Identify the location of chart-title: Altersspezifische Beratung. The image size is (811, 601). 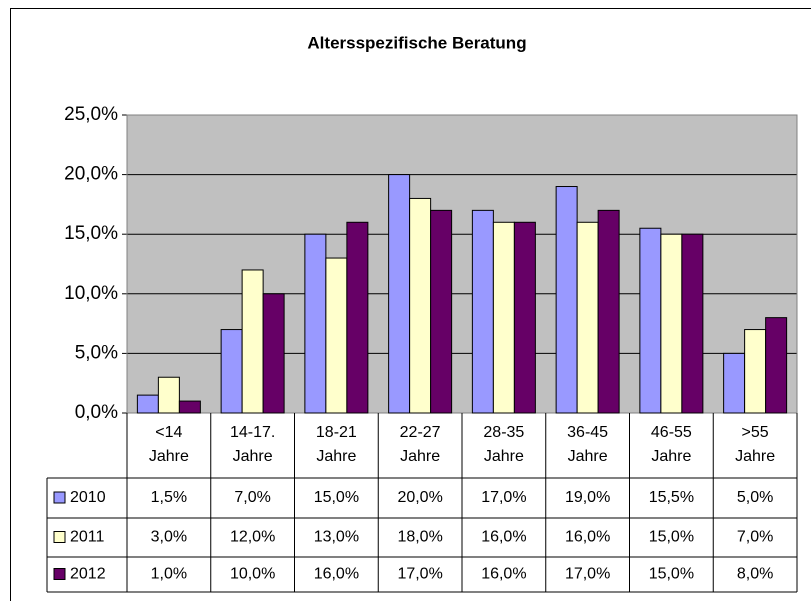
(416, 42).